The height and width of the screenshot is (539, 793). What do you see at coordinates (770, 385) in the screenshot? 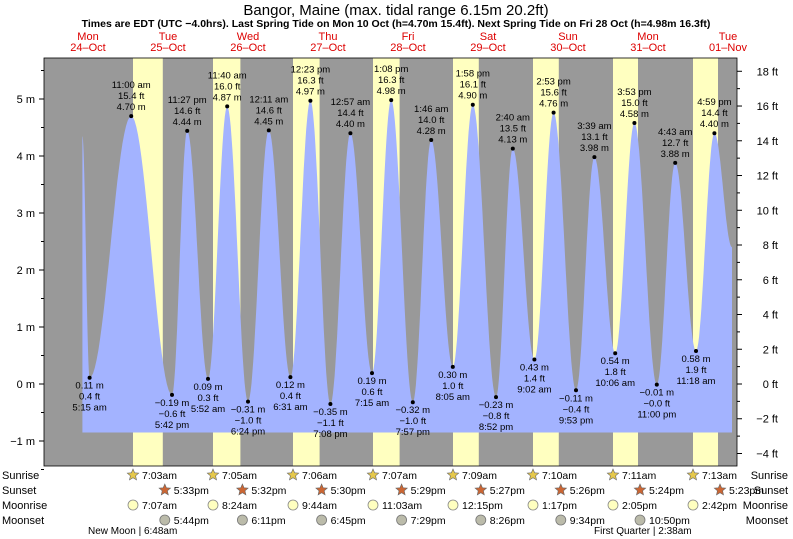
I see `right-axis-label: 0 ft` at bounding box center [770, 385].